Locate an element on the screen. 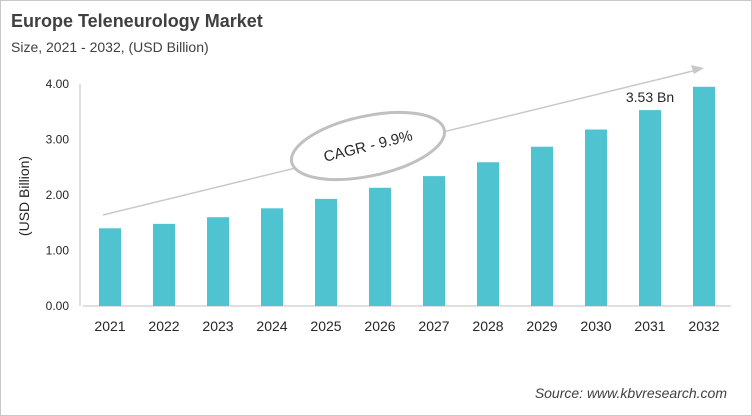  bar-2021 is located at coordinates (110, 267).